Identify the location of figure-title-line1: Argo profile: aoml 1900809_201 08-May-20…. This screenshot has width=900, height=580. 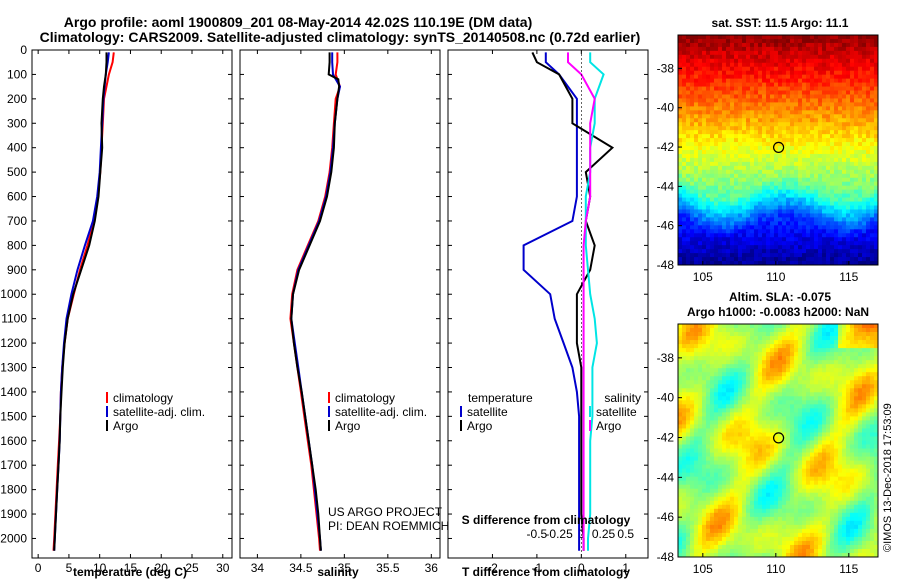
(298, 22).